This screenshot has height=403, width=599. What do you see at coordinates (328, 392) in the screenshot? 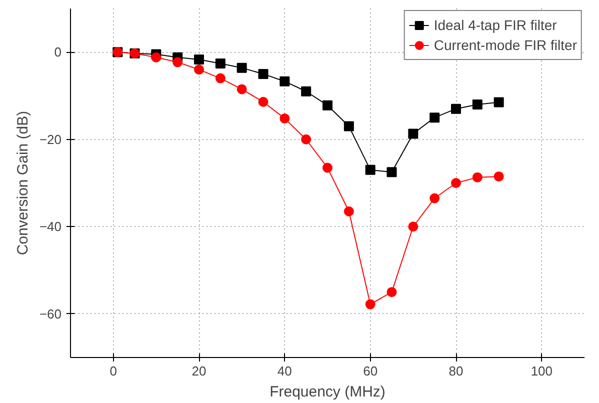
I see `x-axis-title: Frequency (MHz)` at bounding box center [328, 392].